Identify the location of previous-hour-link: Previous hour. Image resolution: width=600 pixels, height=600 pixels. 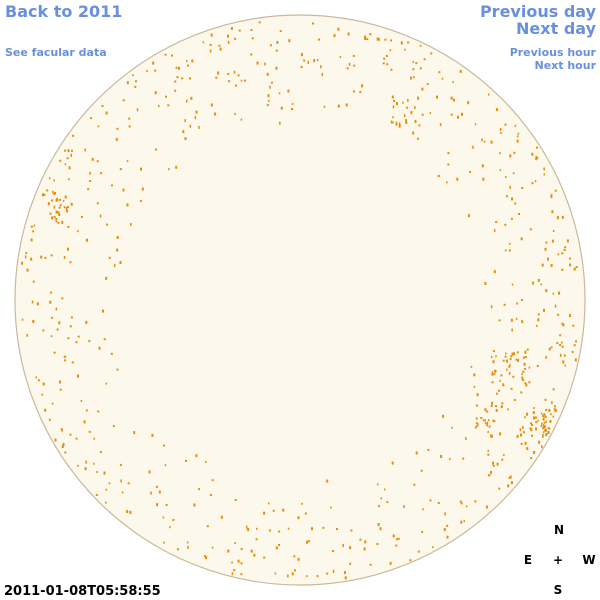
(553, 52).